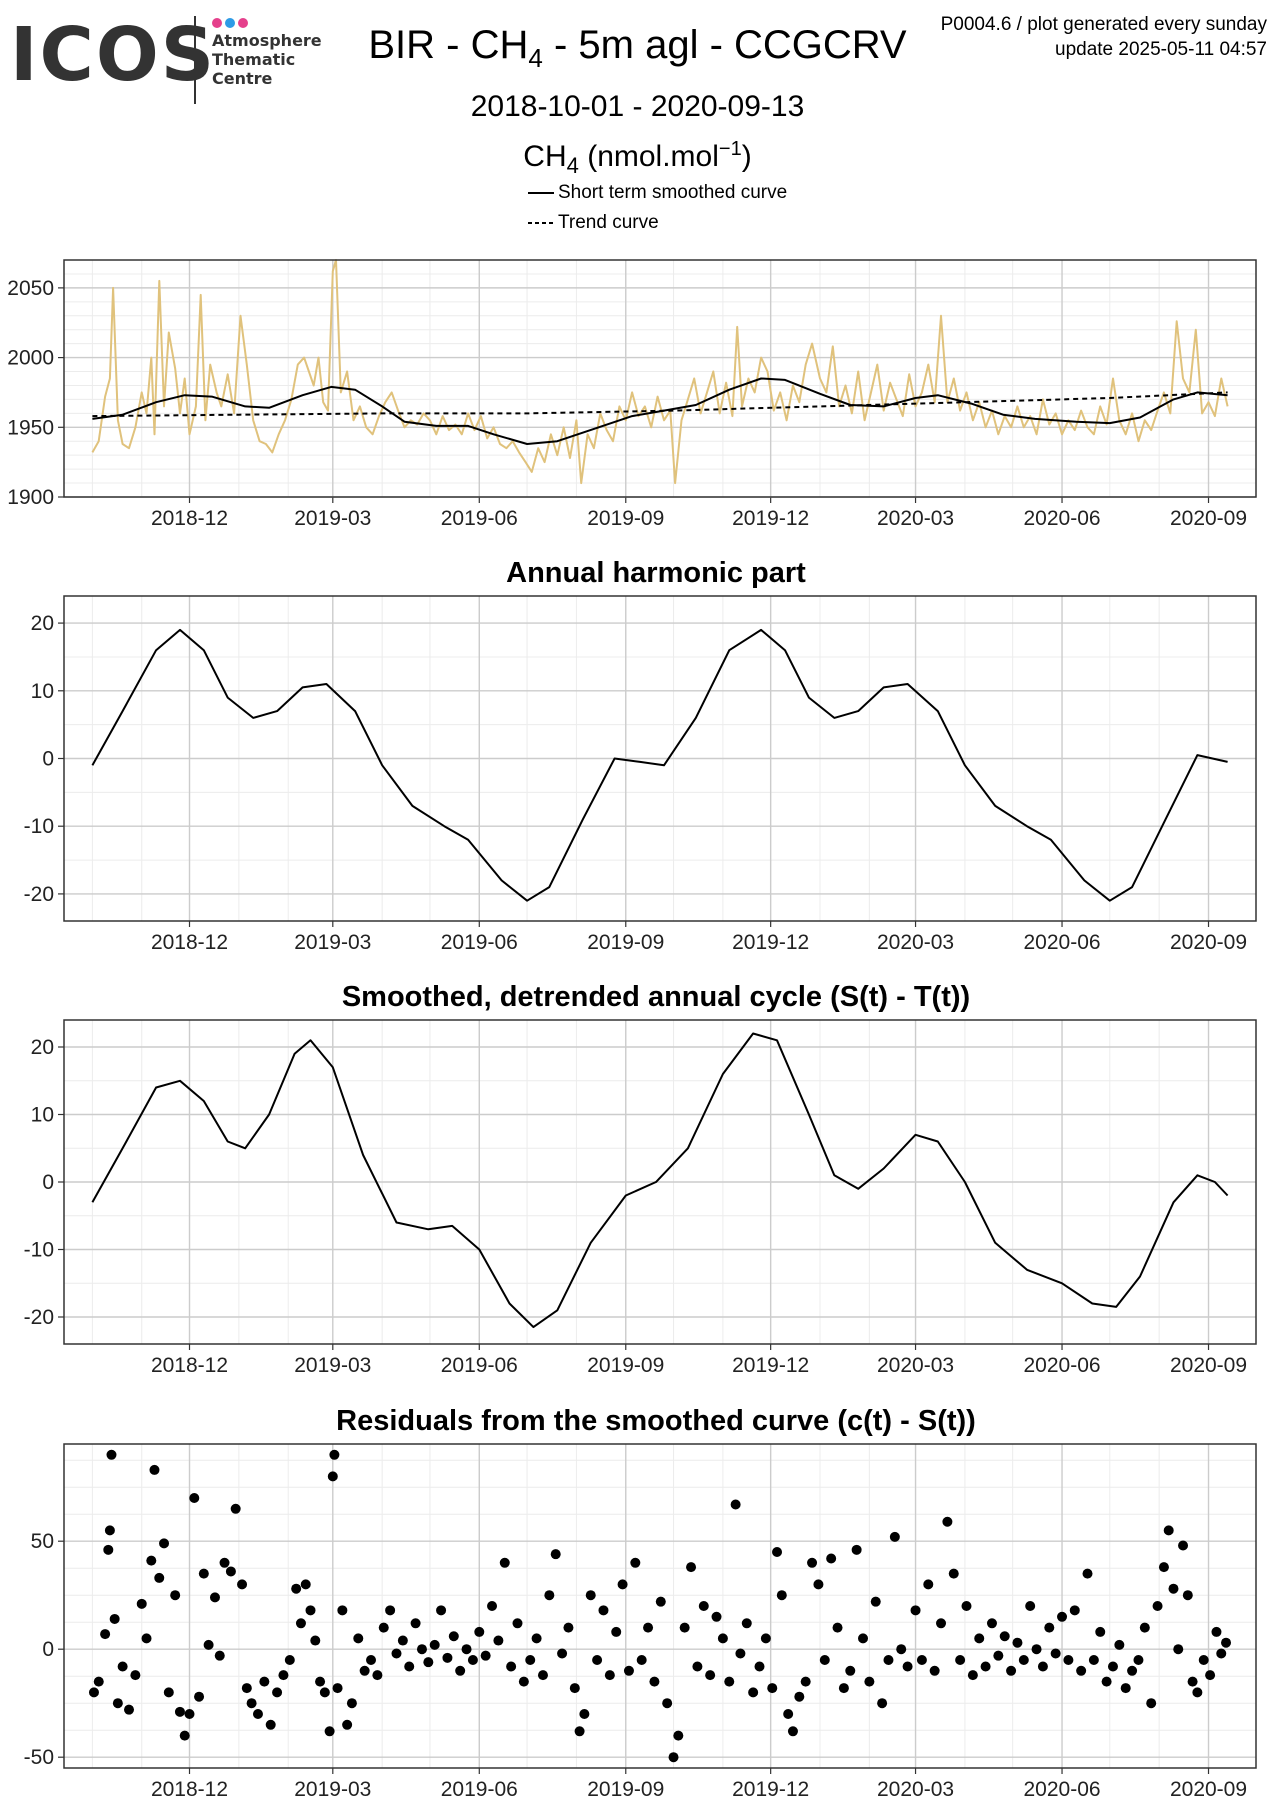 The image size is (1275, 1800). Describe the element at coordinates (243, 23) in the screenshot. I see `logo-dot` at that location.